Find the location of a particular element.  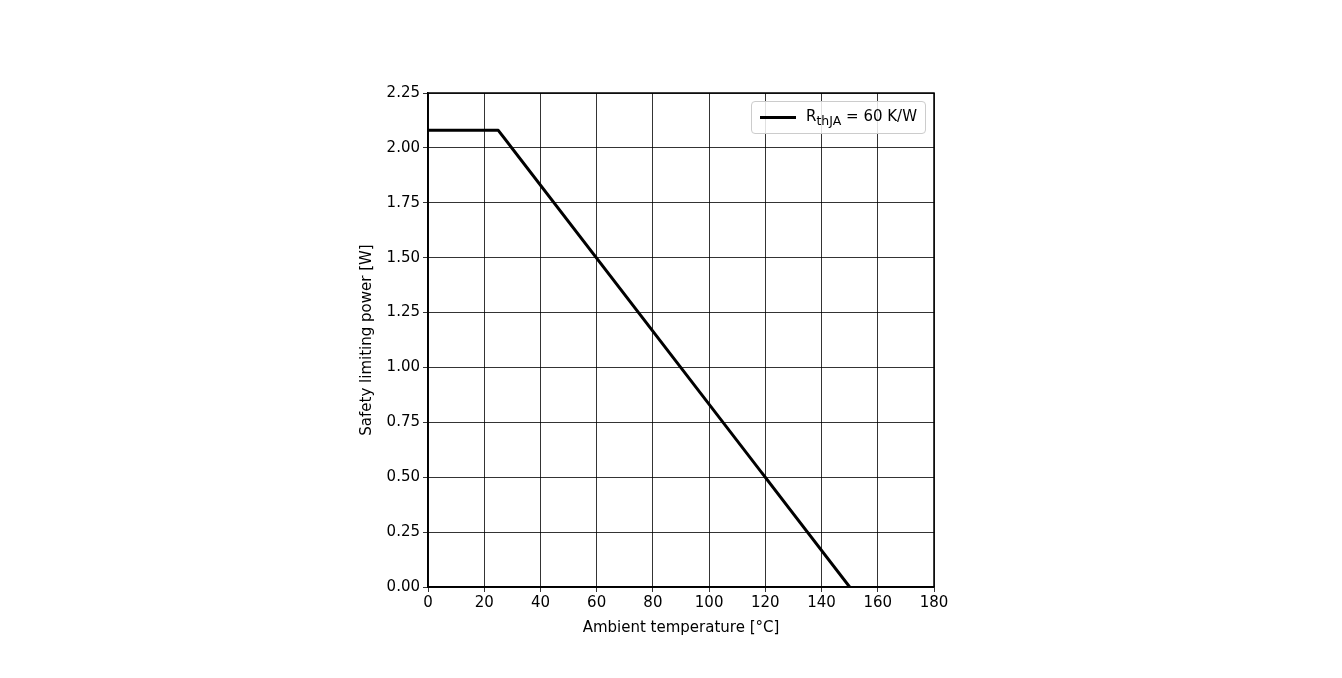

x-tick-label: 100 is located at coordinates (709, 601).